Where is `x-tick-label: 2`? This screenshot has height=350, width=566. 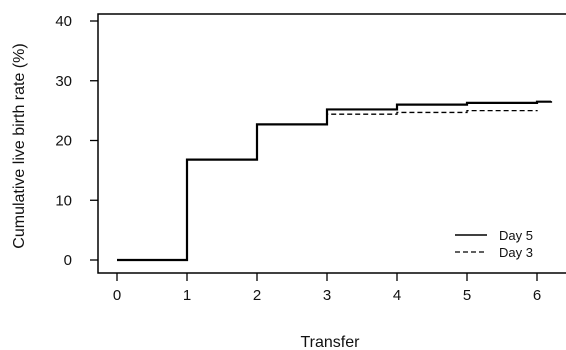 x-tick-label: 2 is located at coordinates (257, 295).